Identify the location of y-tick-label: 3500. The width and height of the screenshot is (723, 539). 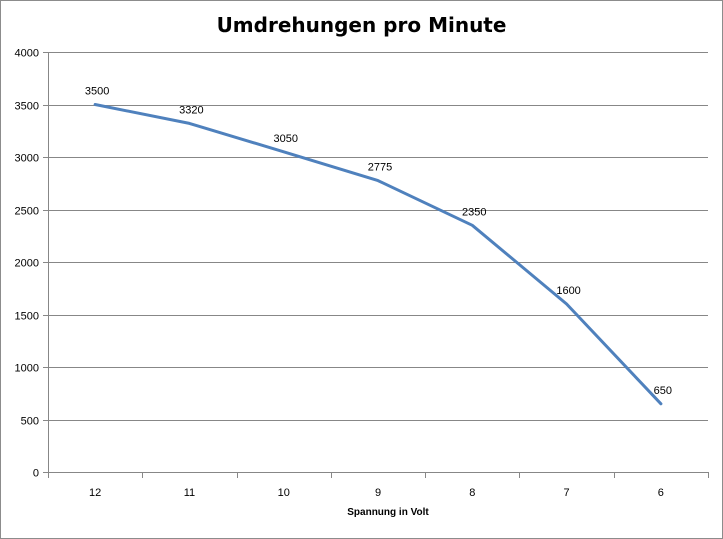
(27, 107).